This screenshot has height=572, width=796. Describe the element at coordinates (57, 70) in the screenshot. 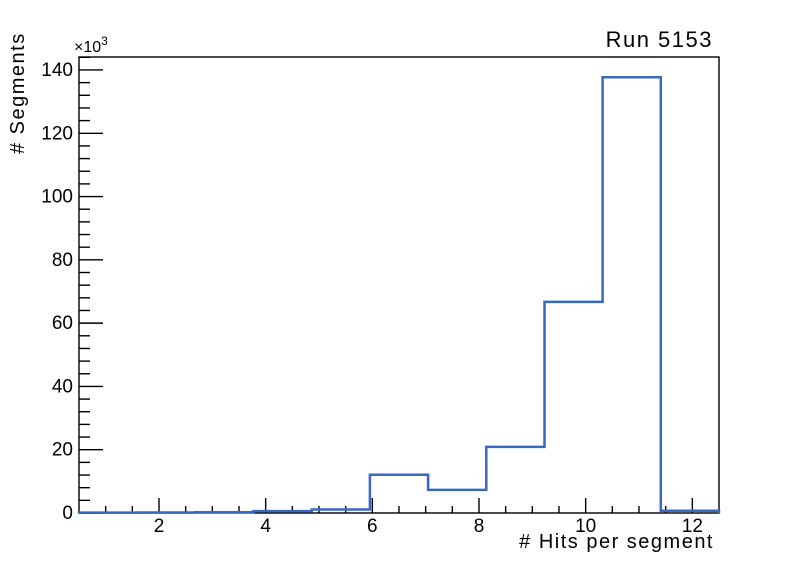

I see `y-tick-label: 140` at that location.